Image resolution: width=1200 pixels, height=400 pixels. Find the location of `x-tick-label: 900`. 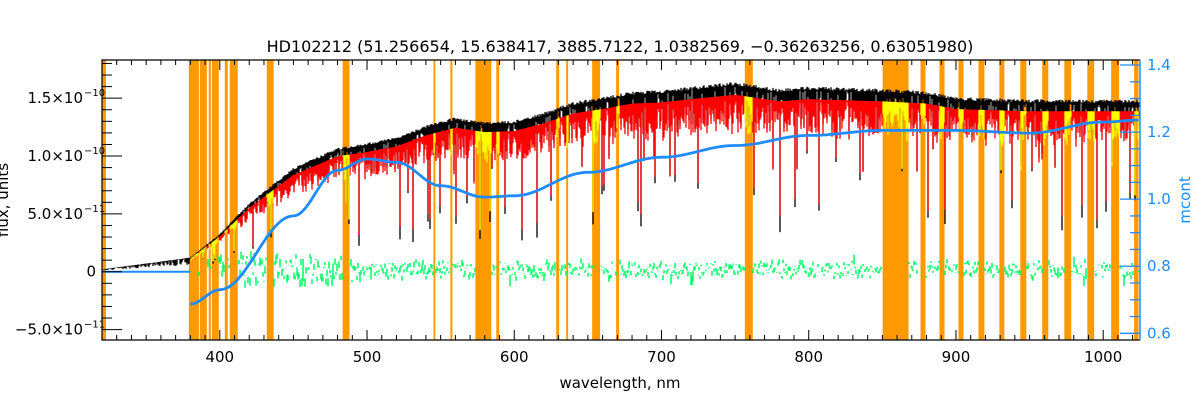

x-tick-label: 900 is located at coordinates (956, 357).